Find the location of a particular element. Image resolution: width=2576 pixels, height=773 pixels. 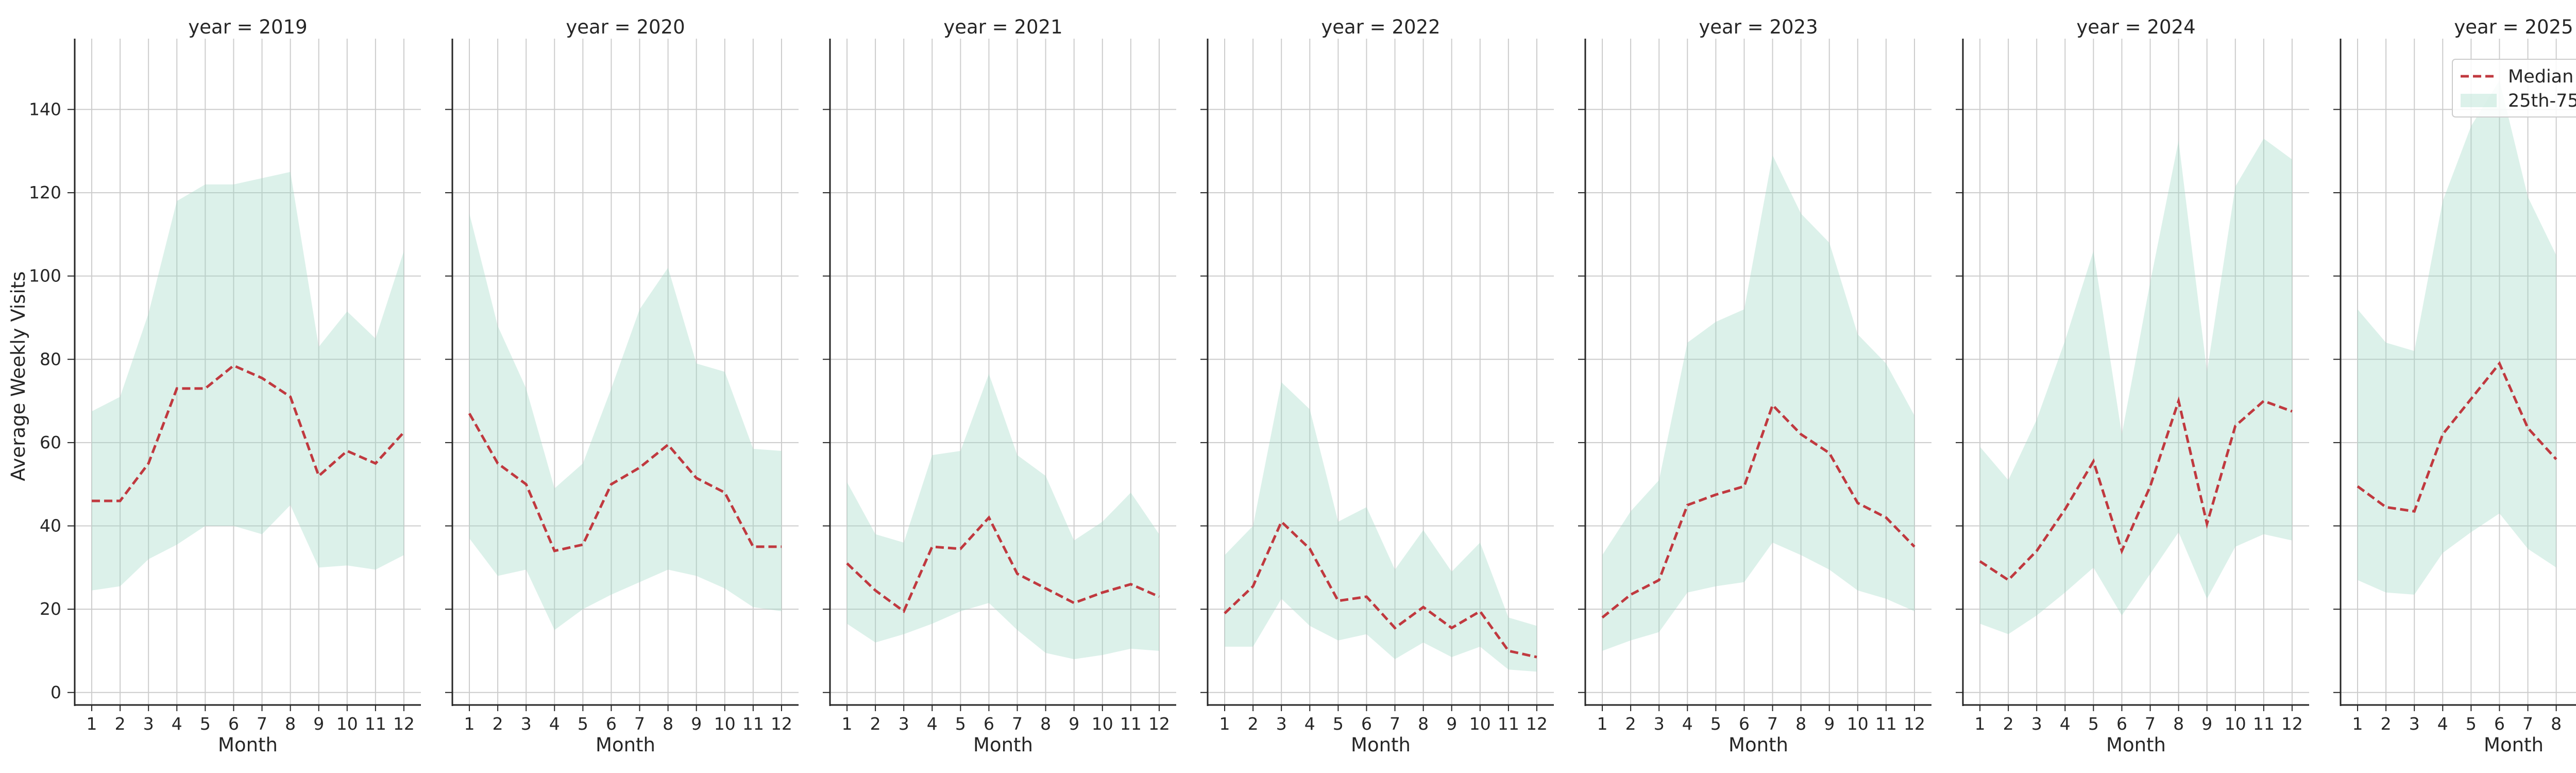

legend: Median 25th-75th Percentile is located at coordinates (2514, 88).